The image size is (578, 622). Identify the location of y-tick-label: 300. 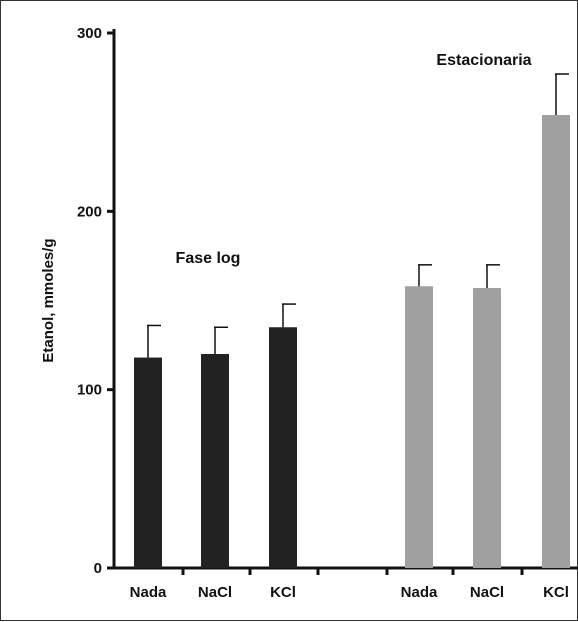
(89, 33).